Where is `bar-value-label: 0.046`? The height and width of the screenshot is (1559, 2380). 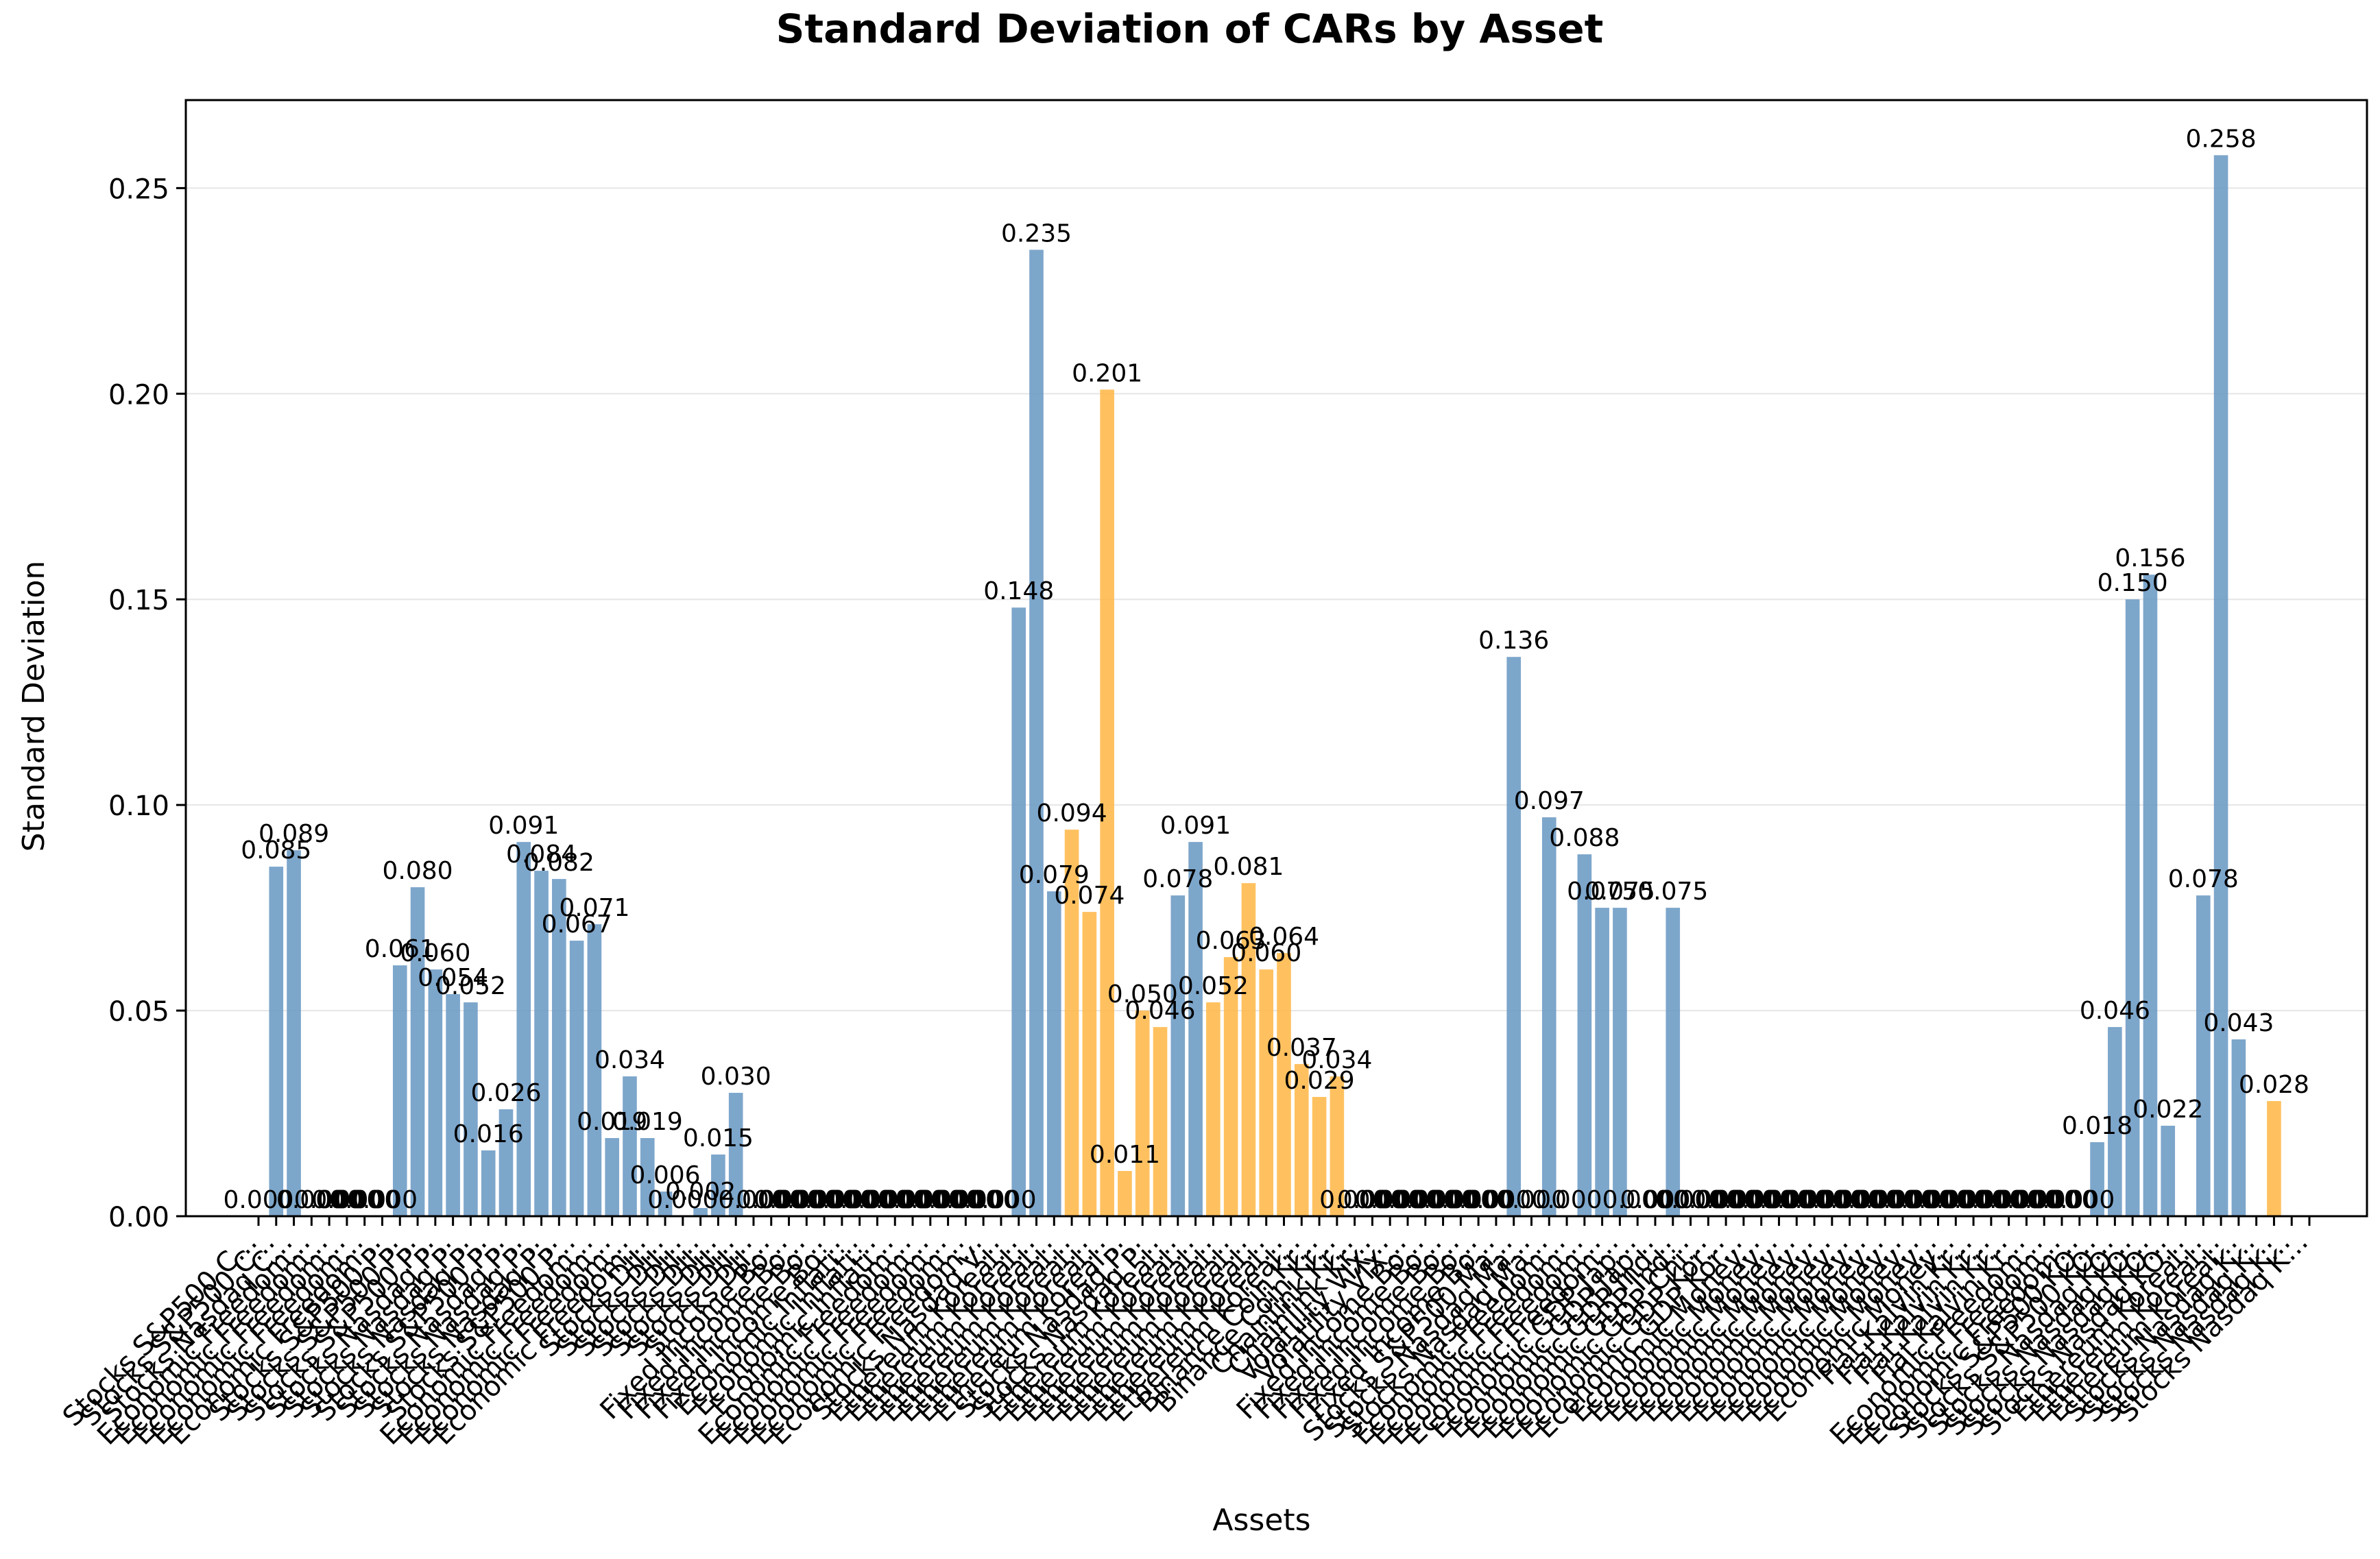
bar-value-label: 0.046 is located at coordinates (1160, 1011).